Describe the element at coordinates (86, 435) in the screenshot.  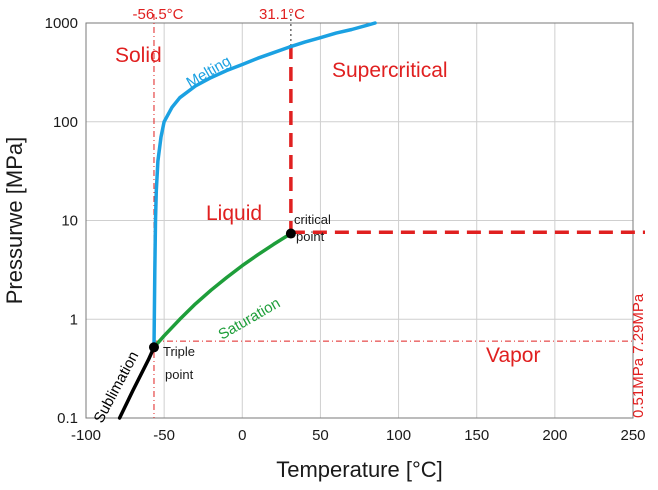
I see `x-tick-label: -100` at that location.